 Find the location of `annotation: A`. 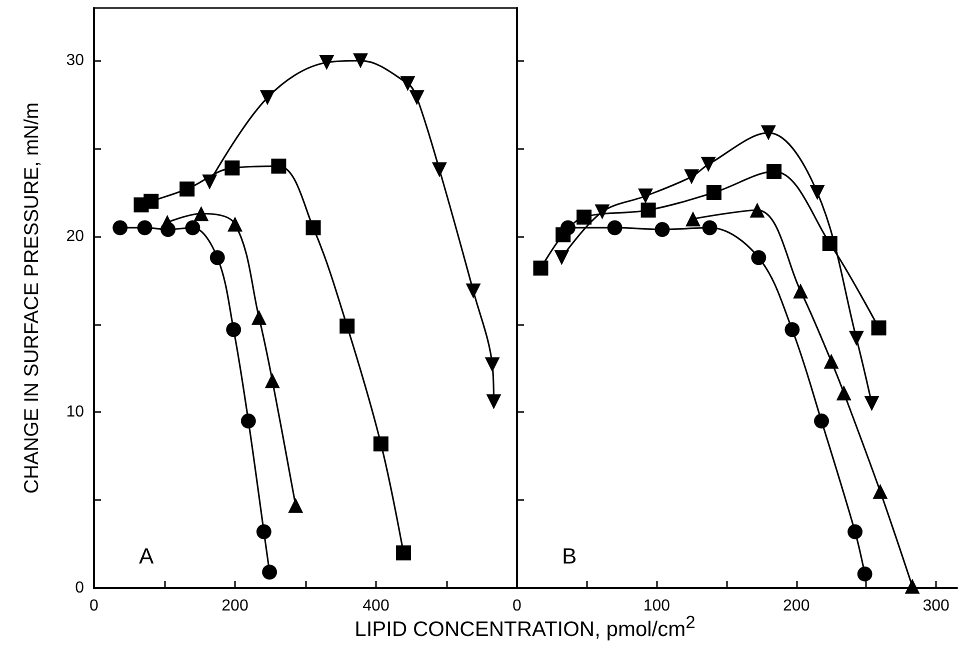

annotation: A is located at coordinates (146, 556).